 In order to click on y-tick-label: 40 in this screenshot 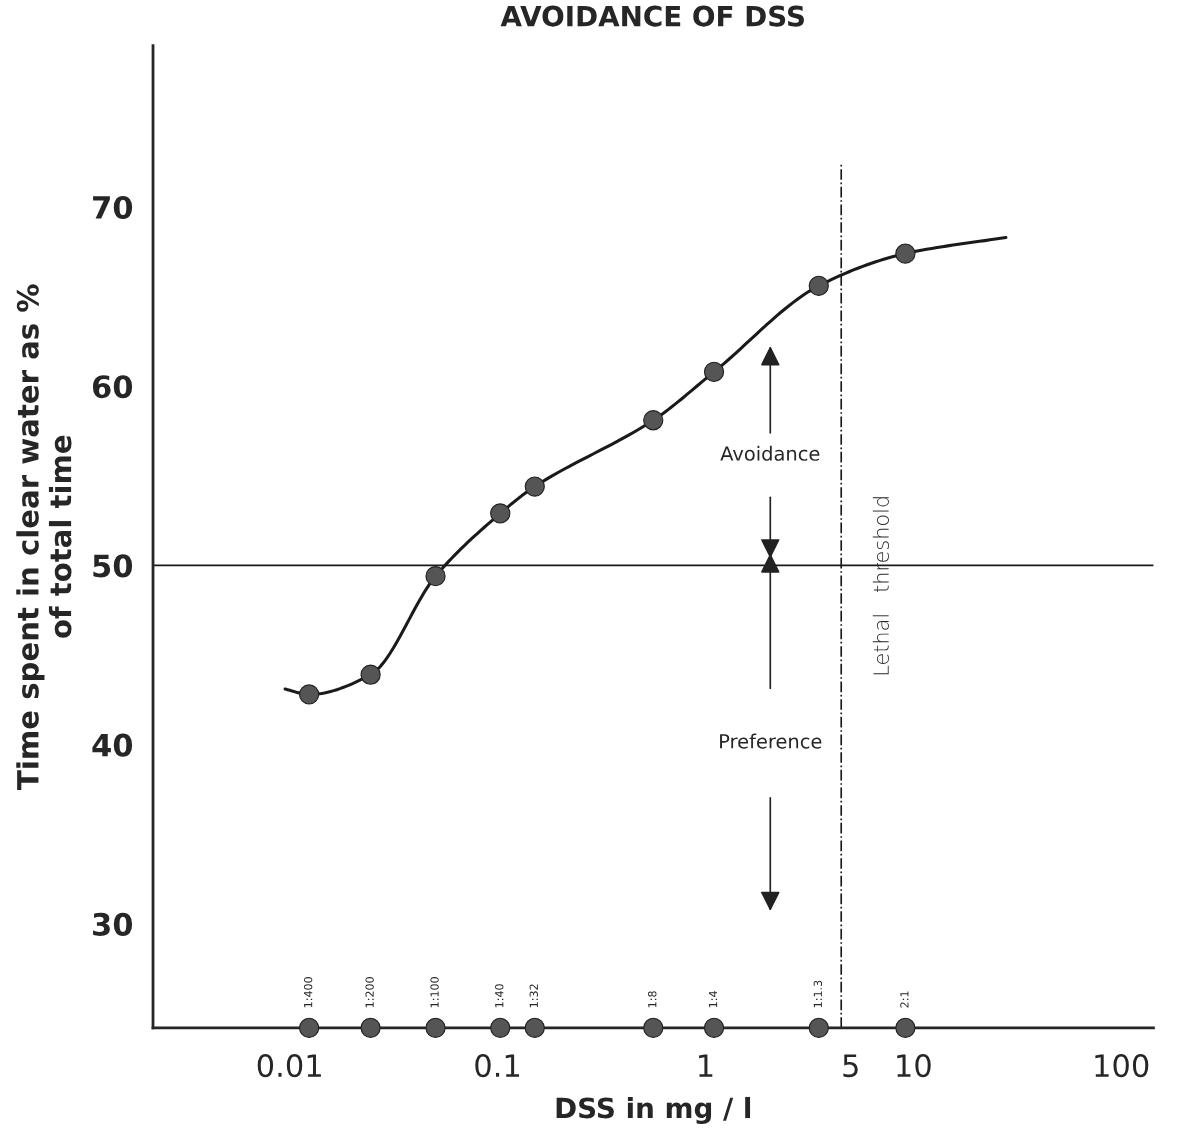, I will do `click(112, 745)`.